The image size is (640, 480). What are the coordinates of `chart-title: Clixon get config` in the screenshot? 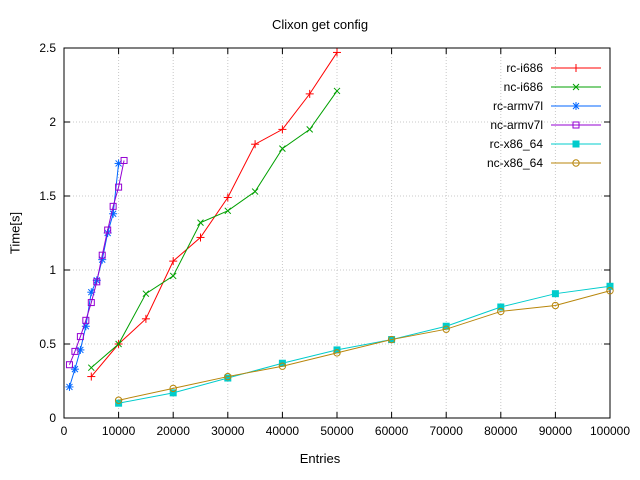 It's located at (320, 24).